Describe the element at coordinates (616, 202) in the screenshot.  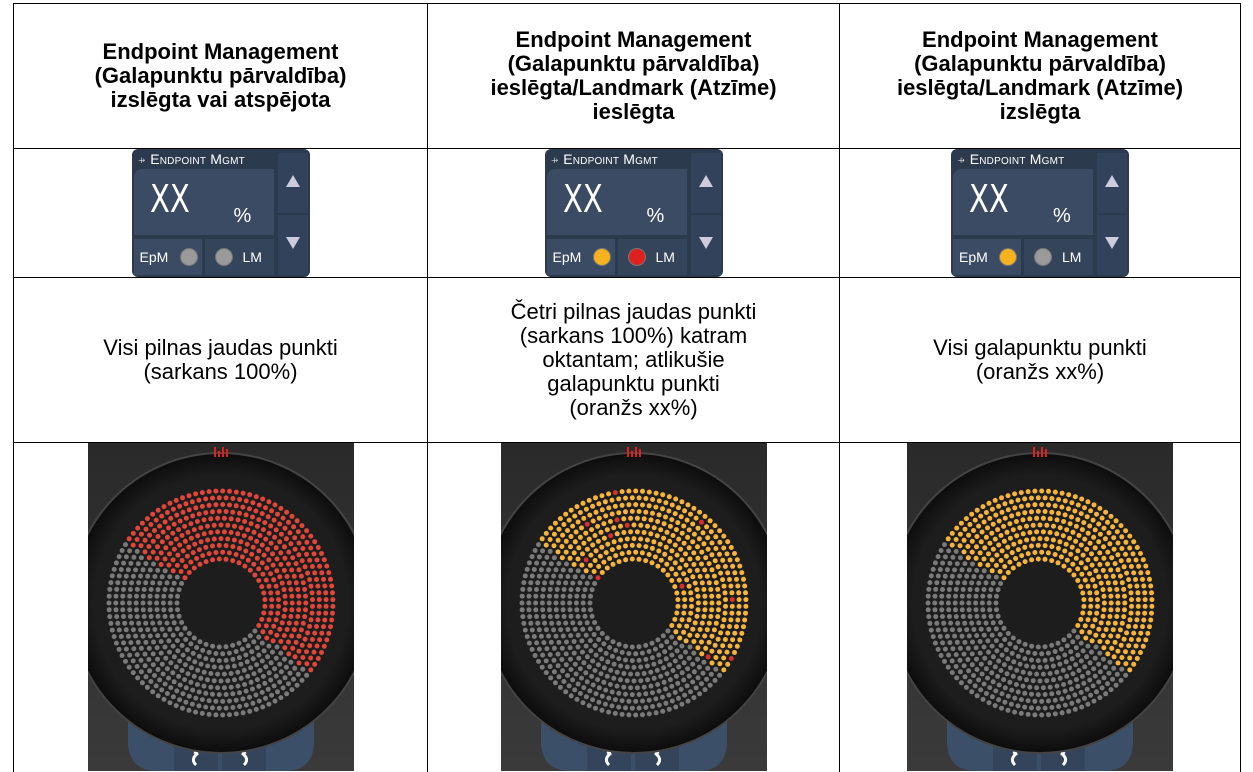
I see `value-panel` at that location.